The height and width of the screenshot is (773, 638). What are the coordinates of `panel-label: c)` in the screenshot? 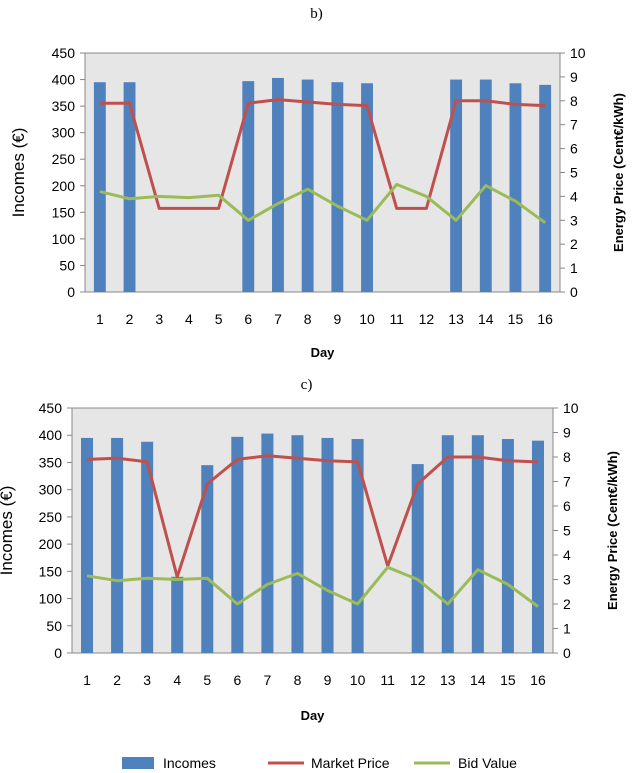 It's located at (307, 385).